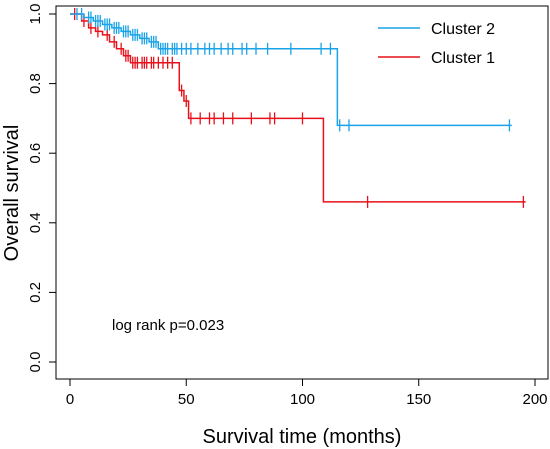 This screenshot has width=550, height=449. I want to click on y-axis-title: Overall survival, so click(12, 193).